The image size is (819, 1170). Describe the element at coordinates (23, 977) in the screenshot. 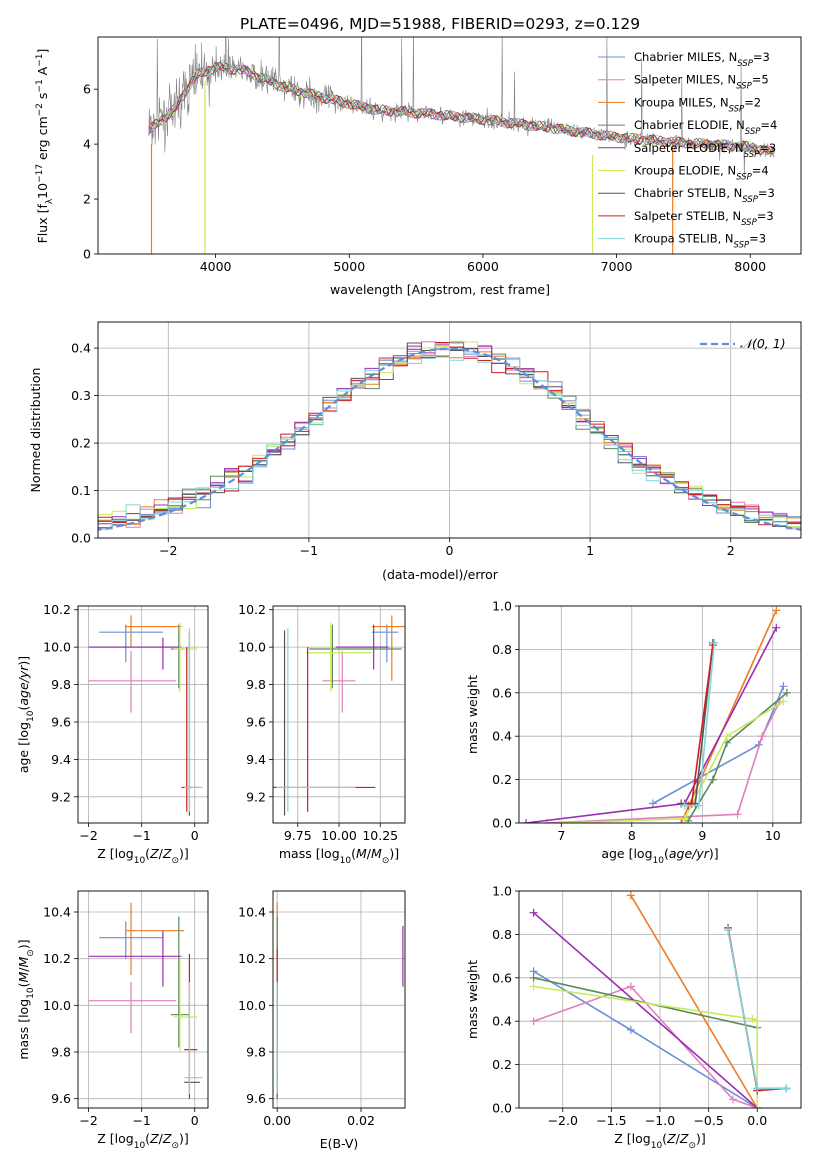

I see `label-part: M` at that location.